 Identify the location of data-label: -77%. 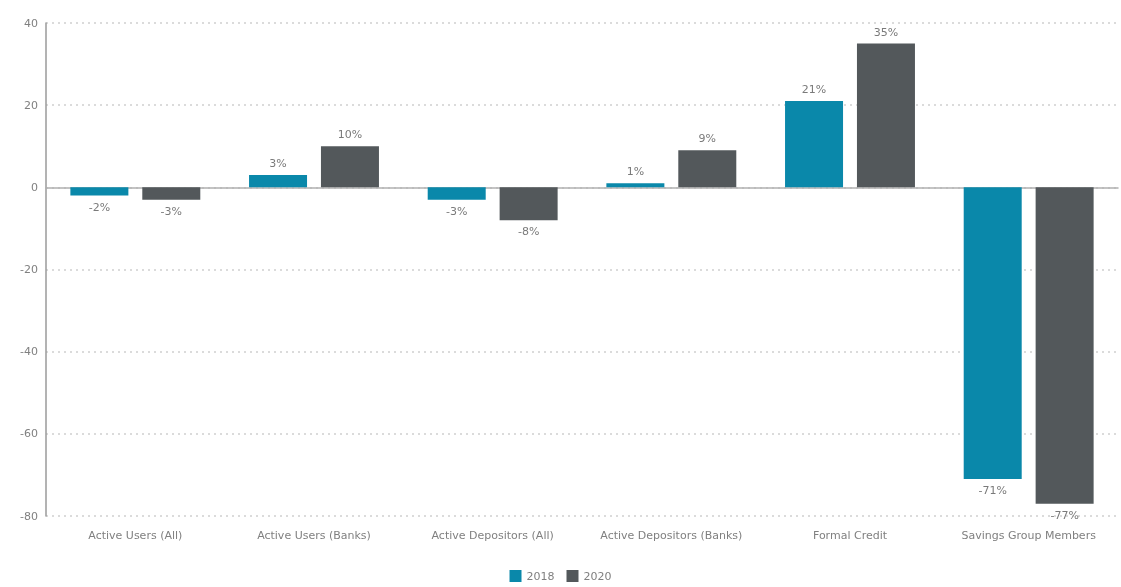
(1064, 515).